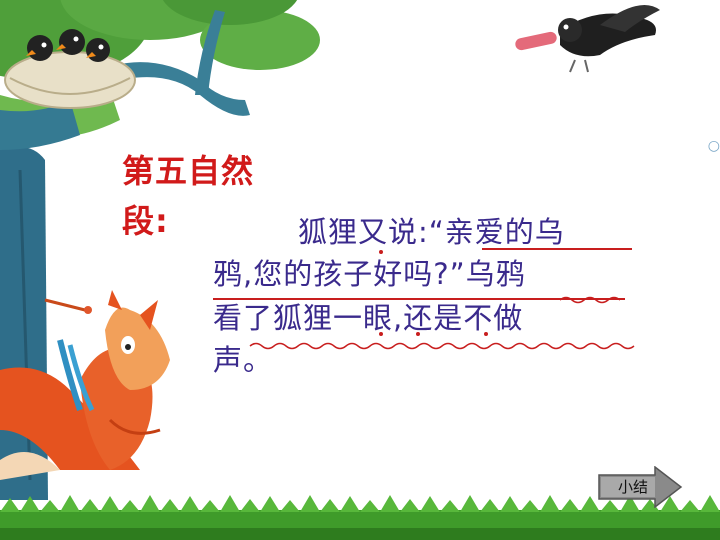  Describe the element at coordinates (431, 232) in the screenshot. I see `body-line-1: 狐狸又说:“亲爱的乌` at that location.